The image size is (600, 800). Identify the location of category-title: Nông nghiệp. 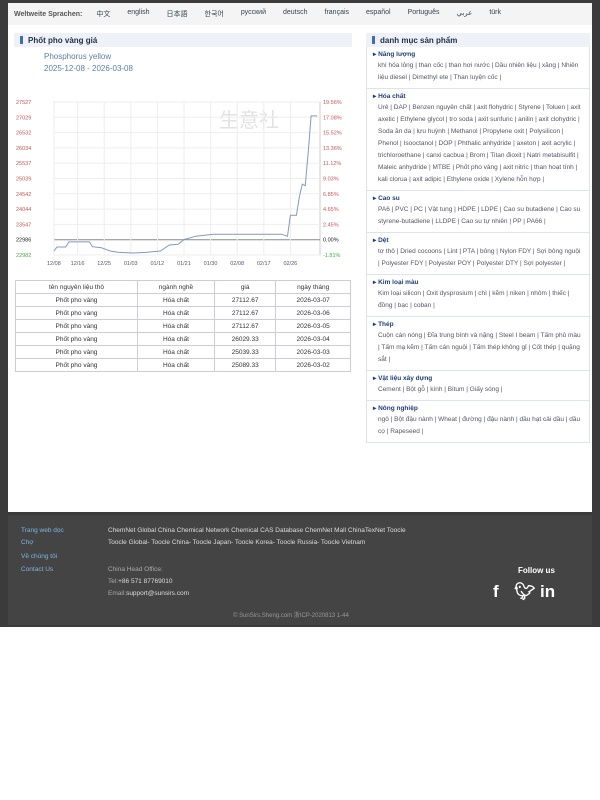
(478, 408).